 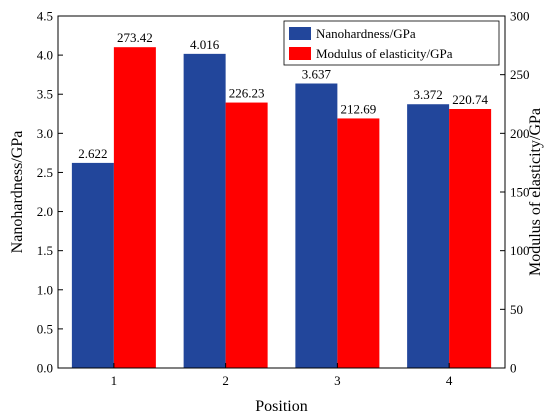 I want to click on x-axis-title: Position, so click(x=281, y=406).